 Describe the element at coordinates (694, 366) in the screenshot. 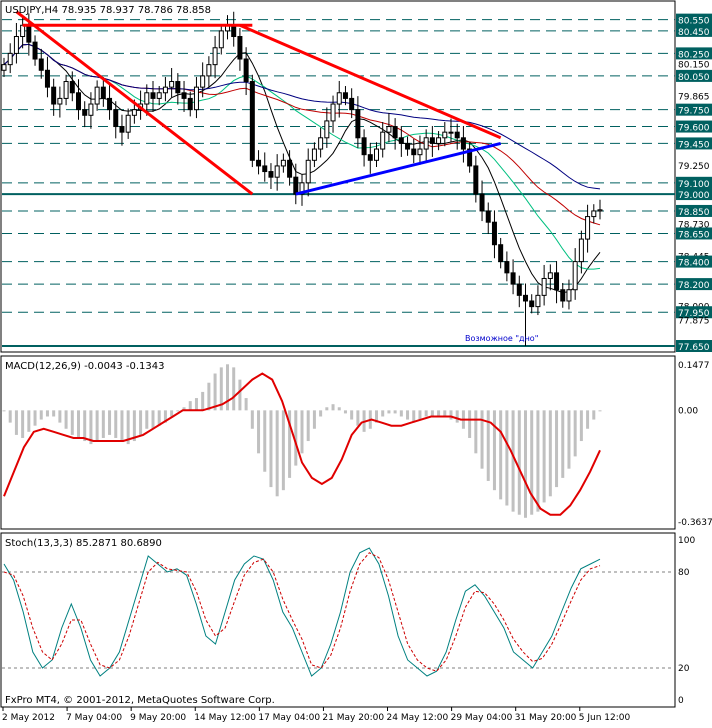

I see `macd-axis-label: 0.1477` at that location.